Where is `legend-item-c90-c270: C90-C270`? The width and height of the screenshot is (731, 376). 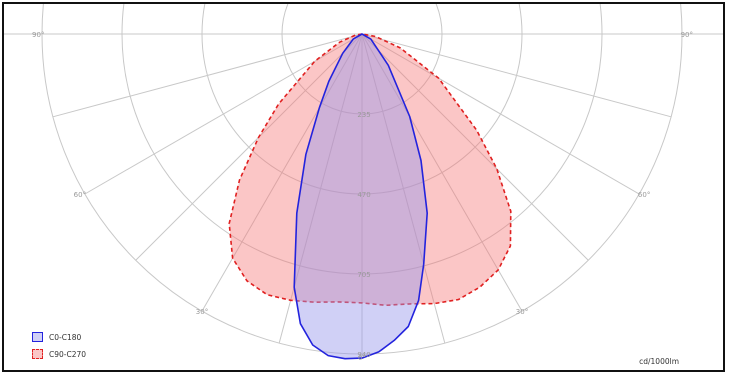 legend-item-c90-c270: C90-C270 is located at coordinates (59, 354).